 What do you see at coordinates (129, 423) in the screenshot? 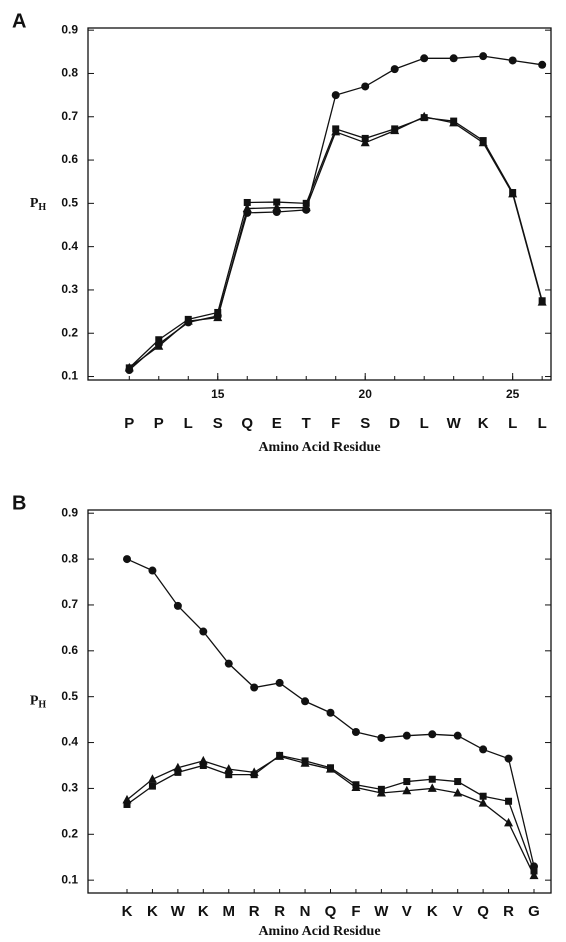
I see `residue-label: P` at bounding box center [129, 423].